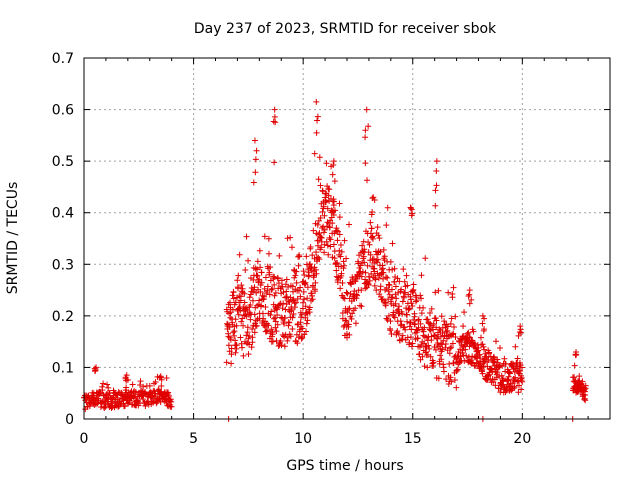 The image size is (640, 480). Describe the element at coordinates (63, 59) in the screenshot. I see `y-tick-label: 0.7` at that location.